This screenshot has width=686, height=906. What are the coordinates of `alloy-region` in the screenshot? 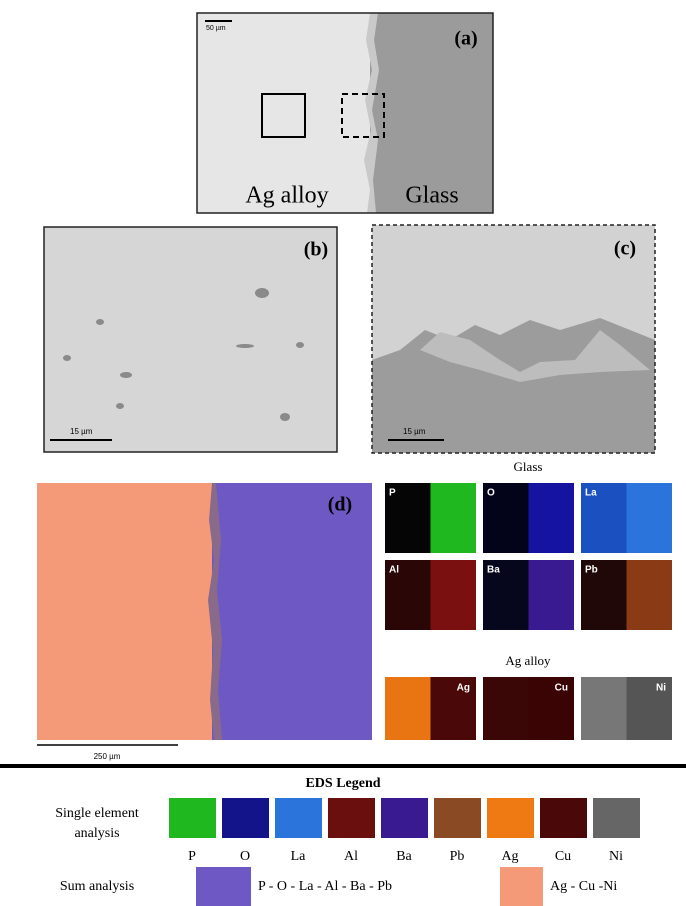 It's located at (124, 611).